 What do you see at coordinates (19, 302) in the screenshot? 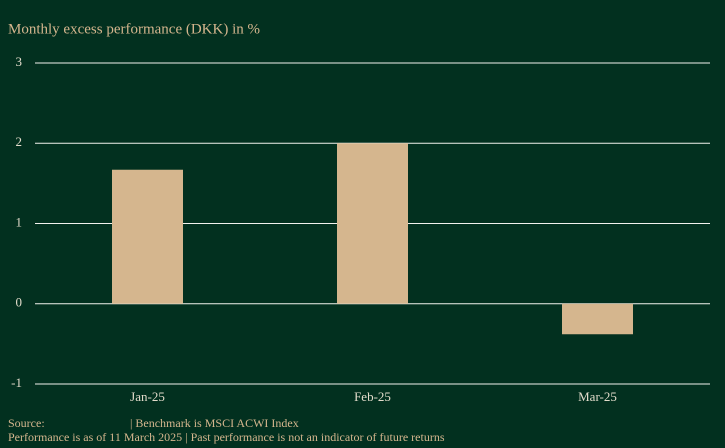
I see `y-tick-label: 0` at bounding box center [19, 302].